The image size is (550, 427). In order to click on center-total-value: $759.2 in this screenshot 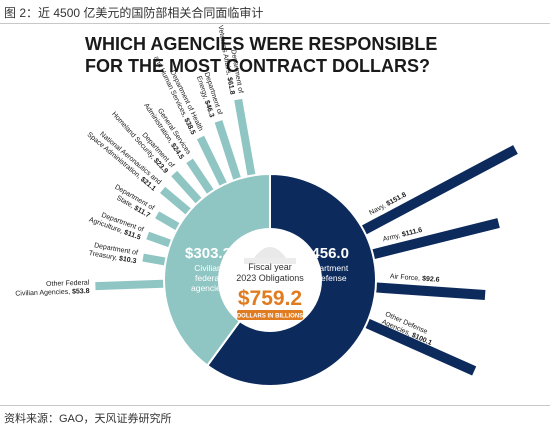, I will do `click(270, 298)`.